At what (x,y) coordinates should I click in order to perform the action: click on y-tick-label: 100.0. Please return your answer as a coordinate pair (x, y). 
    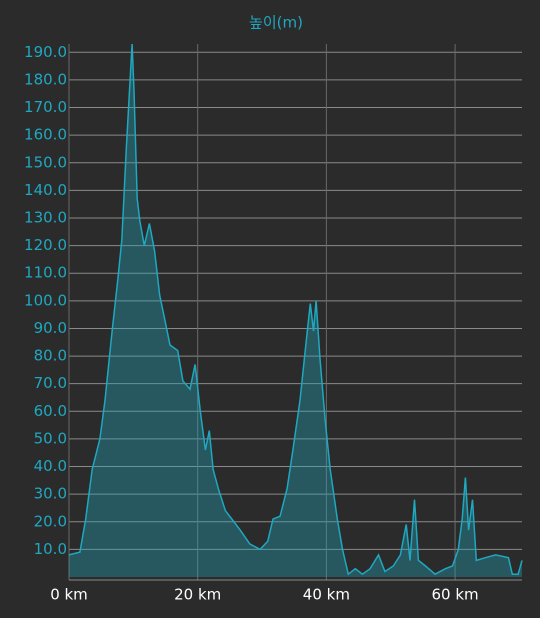
    Looking at the image, I should click on (45, 300).